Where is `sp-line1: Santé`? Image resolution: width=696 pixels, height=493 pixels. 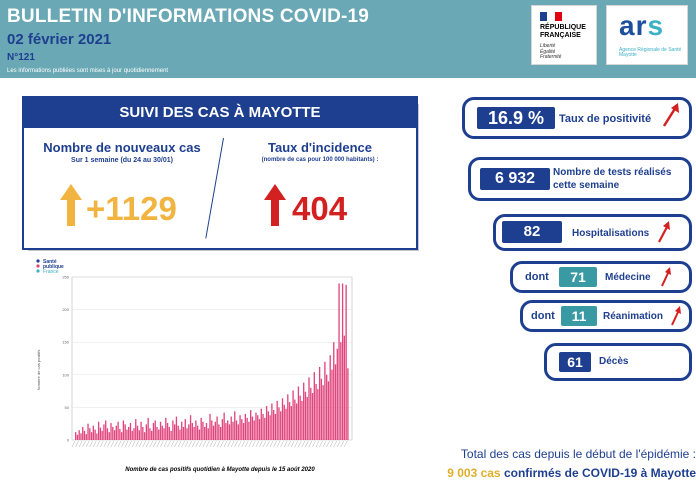
sp-line1: Santé is located at coordinates (50, 262).